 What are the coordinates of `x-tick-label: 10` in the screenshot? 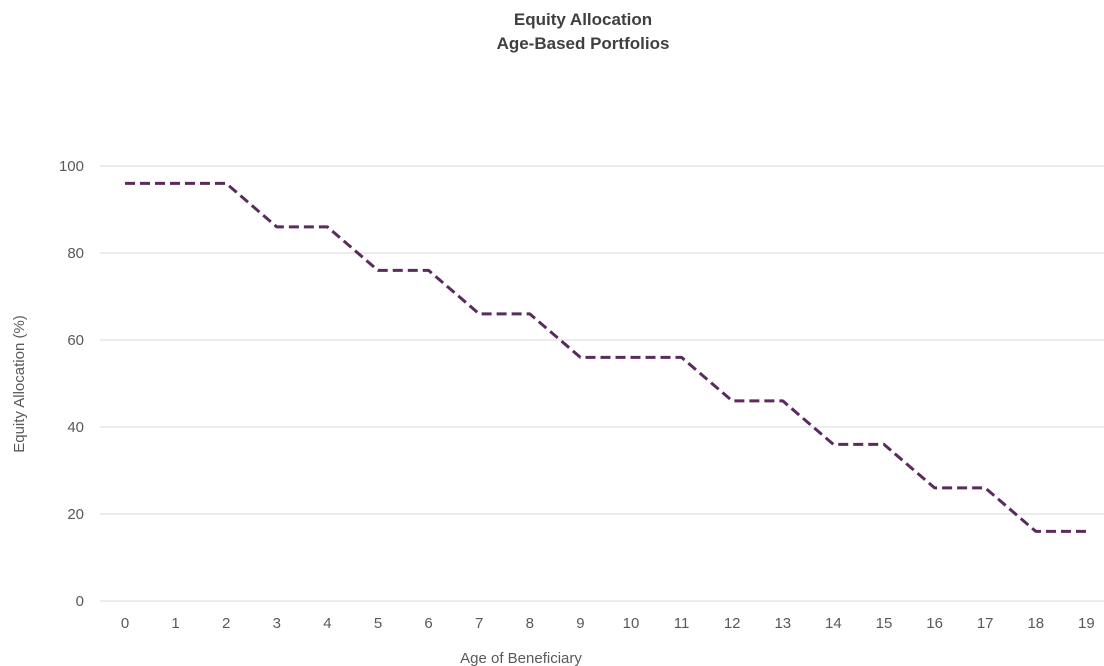 It's located at (631, 623).